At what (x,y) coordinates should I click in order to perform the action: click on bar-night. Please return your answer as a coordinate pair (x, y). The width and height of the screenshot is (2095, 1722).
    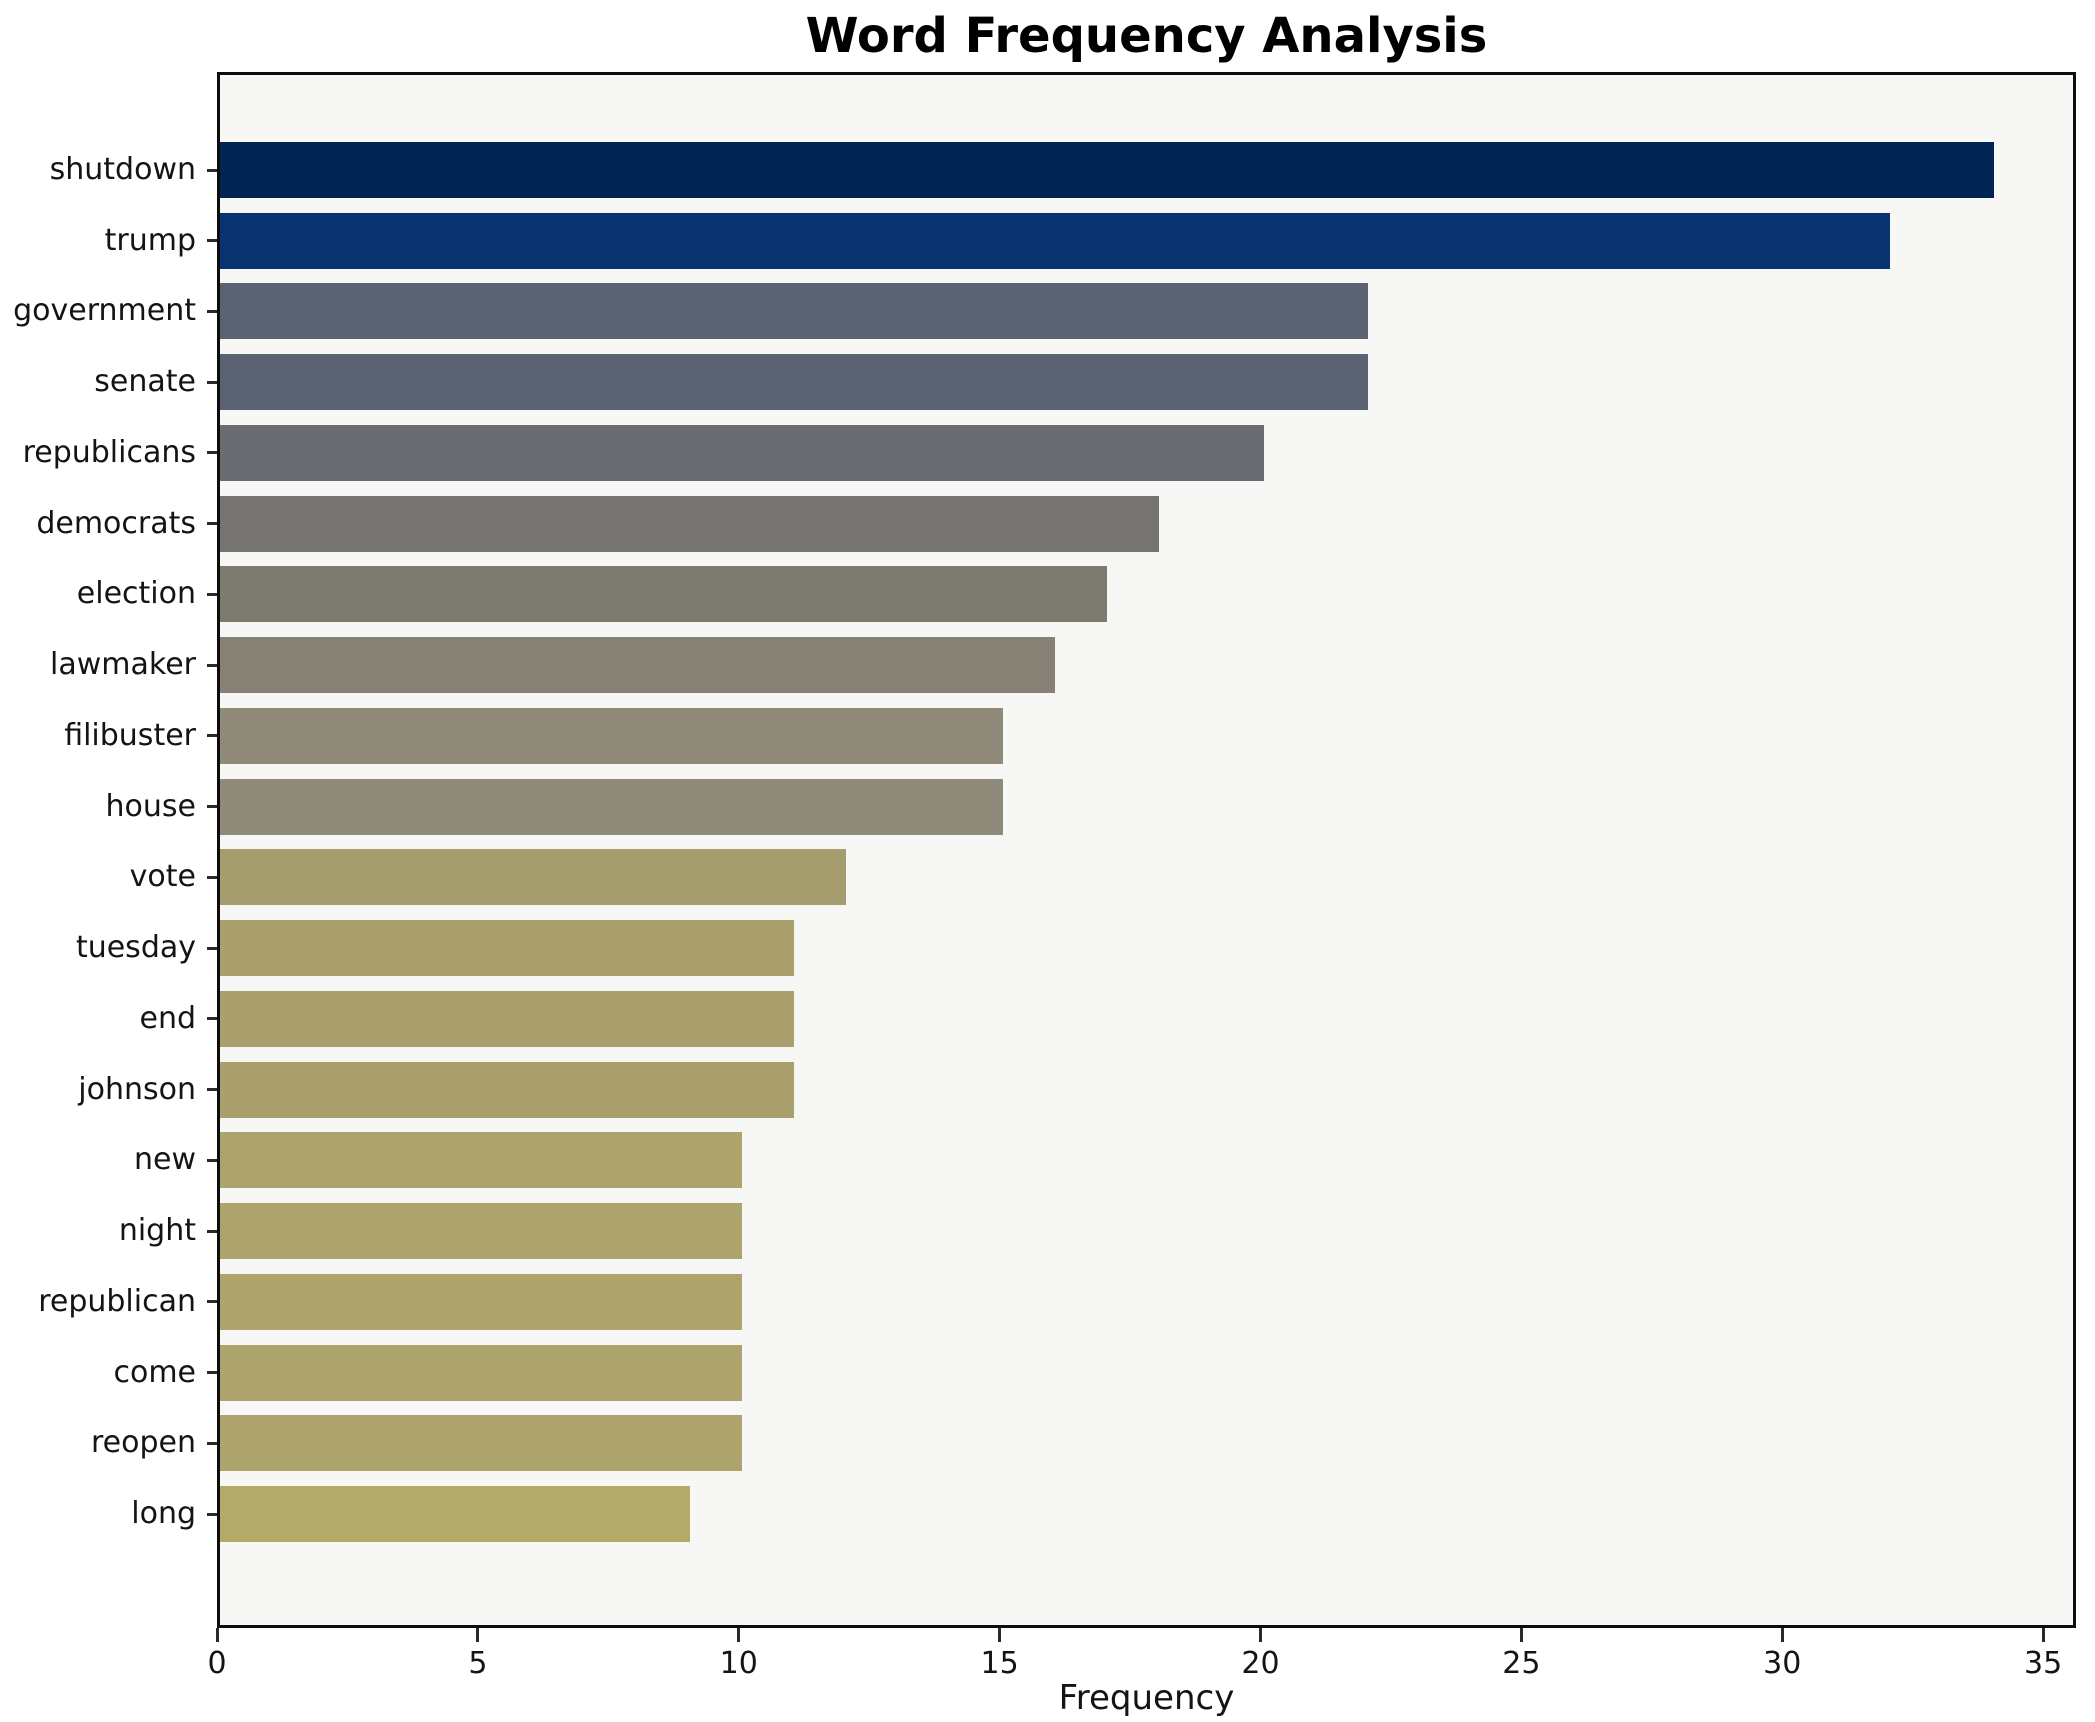
    Looking at the image, I should click on (481, 1231).